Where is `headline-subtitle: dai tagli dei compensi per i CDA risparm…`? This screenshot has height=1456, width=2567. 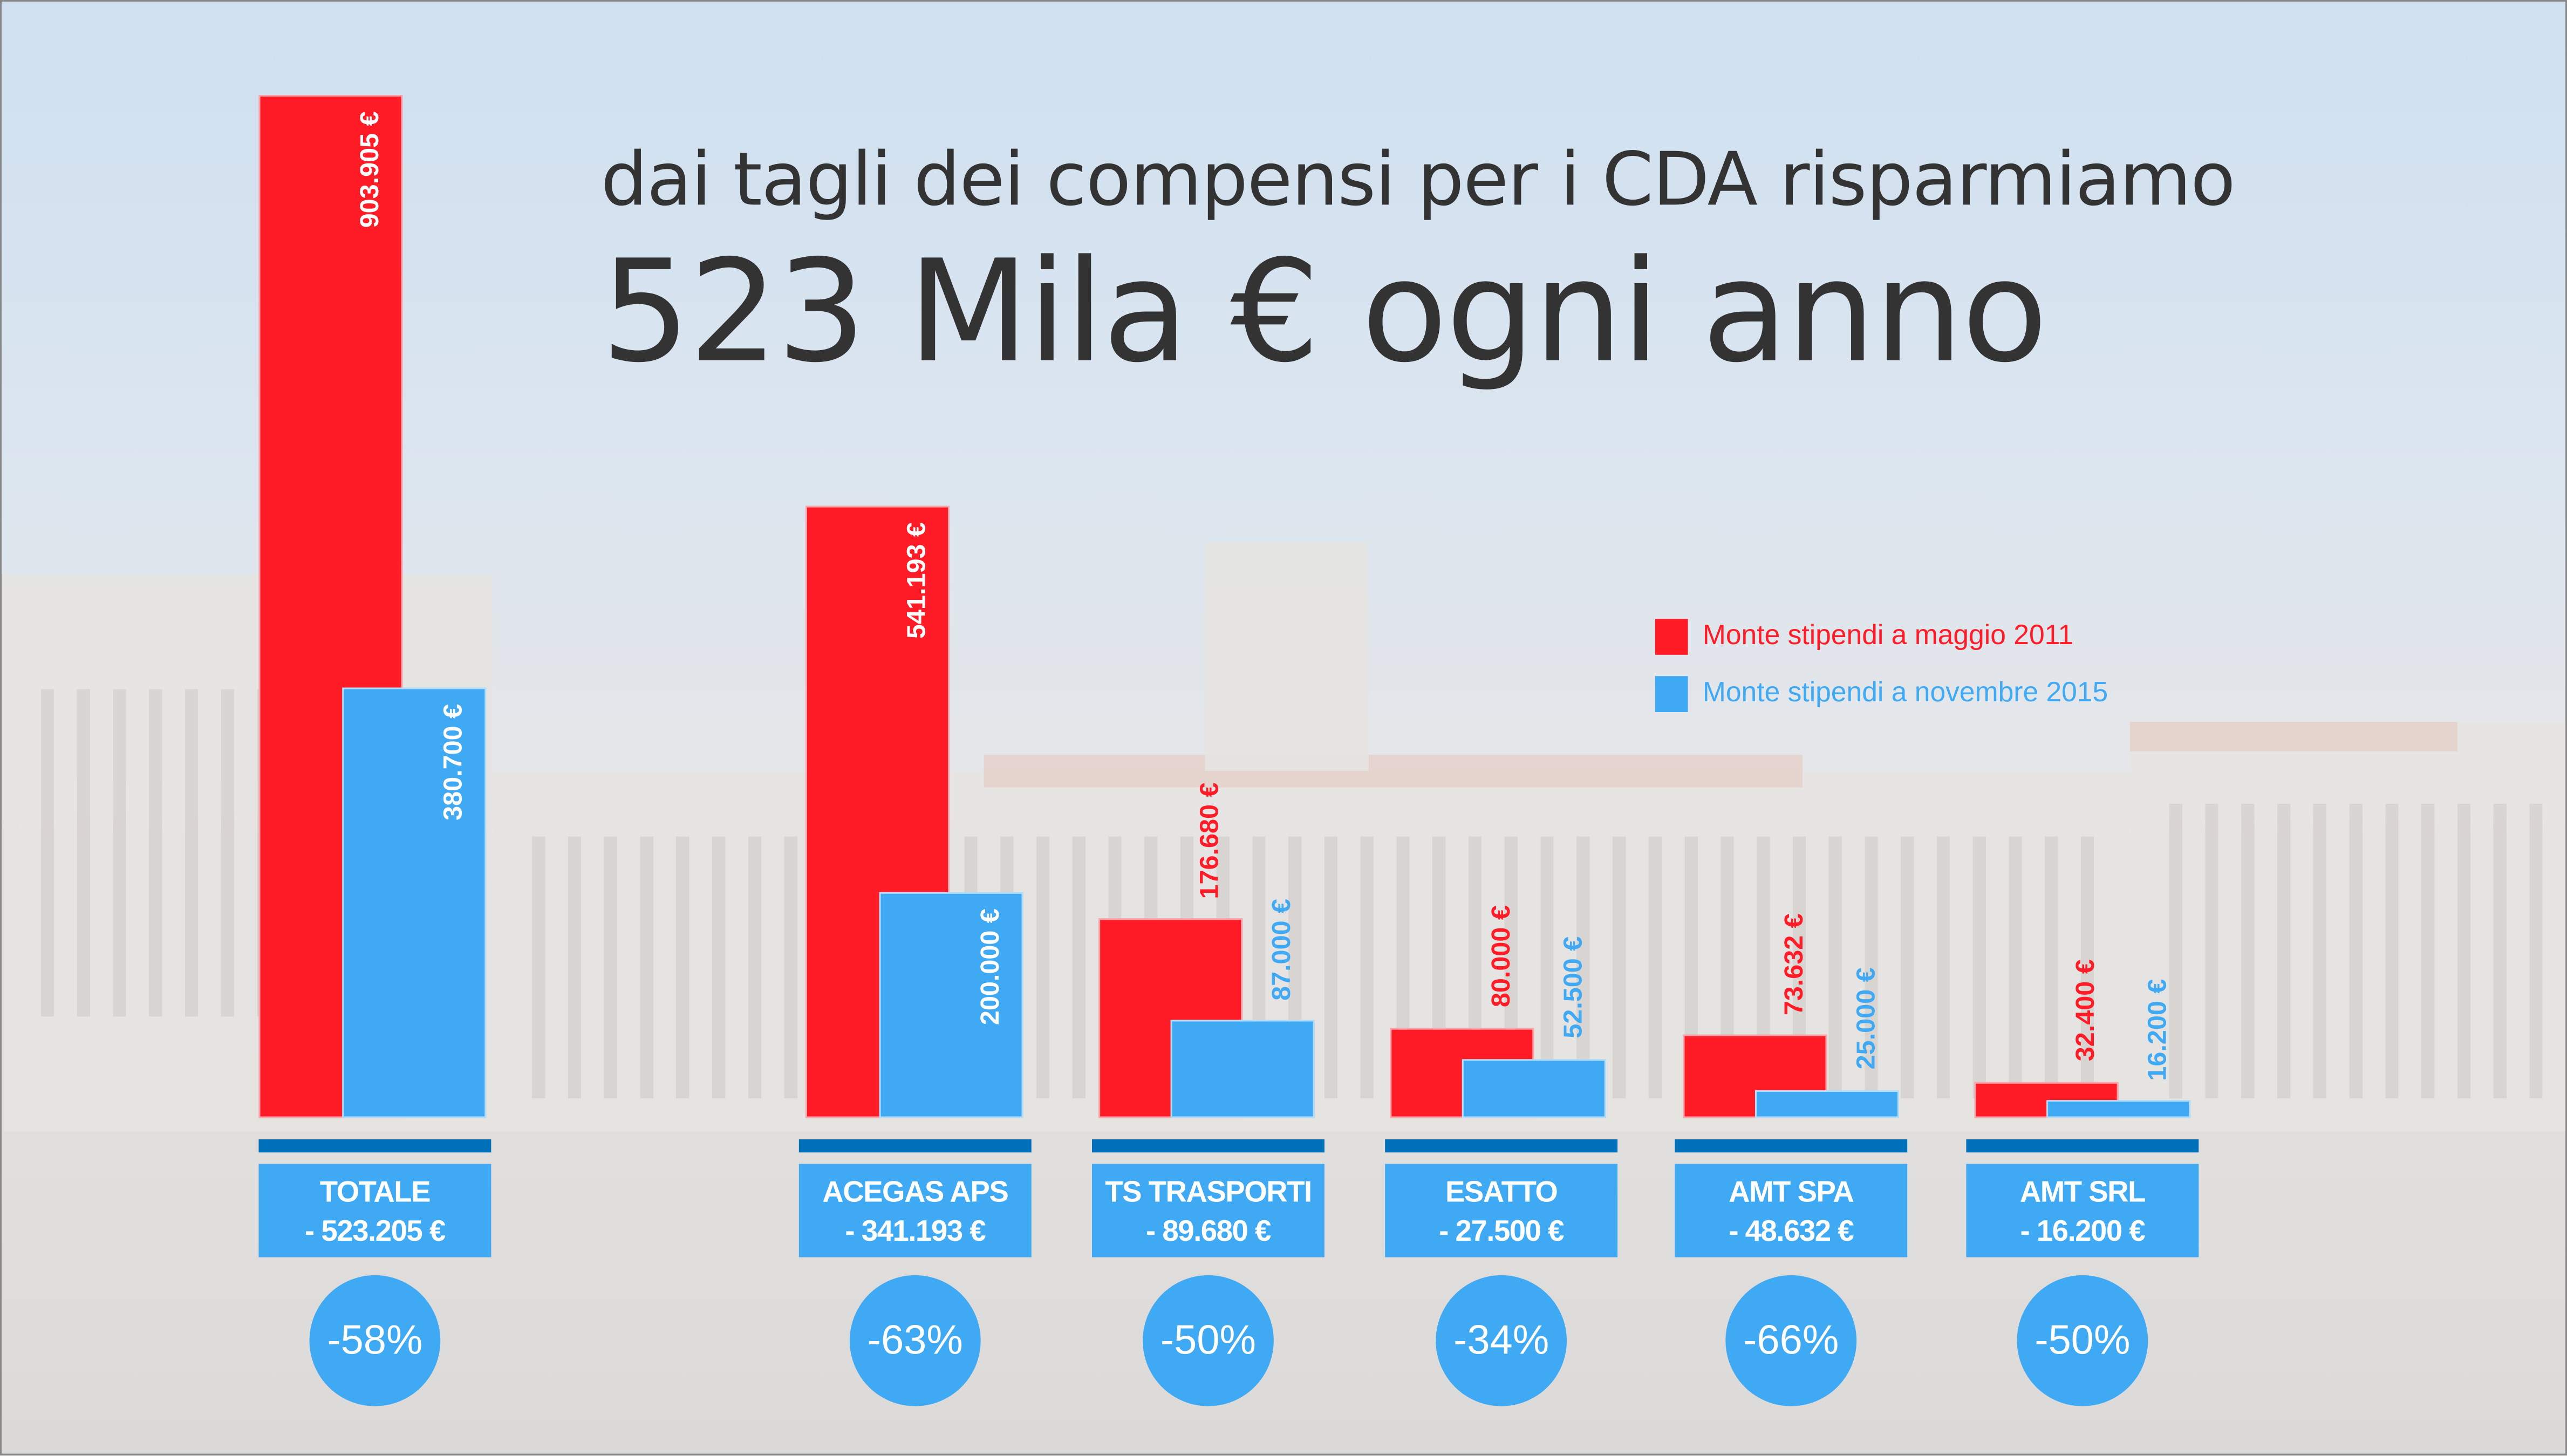 headline-subtitle: dai tagli dei compensi per i CDA risparm… is located at coordinates (1418, 179).